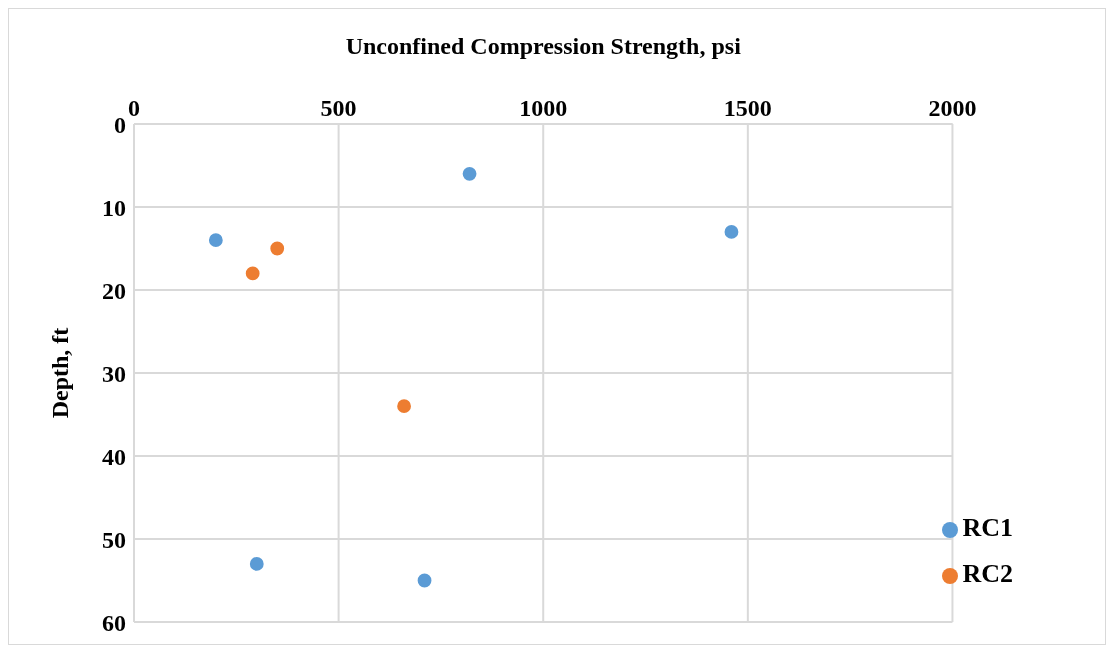 This screenshot has height=651, width=1112. Describe the element at coordinates (114, 539) in the screenshot. I see `y-tick-label: 50` at that location.